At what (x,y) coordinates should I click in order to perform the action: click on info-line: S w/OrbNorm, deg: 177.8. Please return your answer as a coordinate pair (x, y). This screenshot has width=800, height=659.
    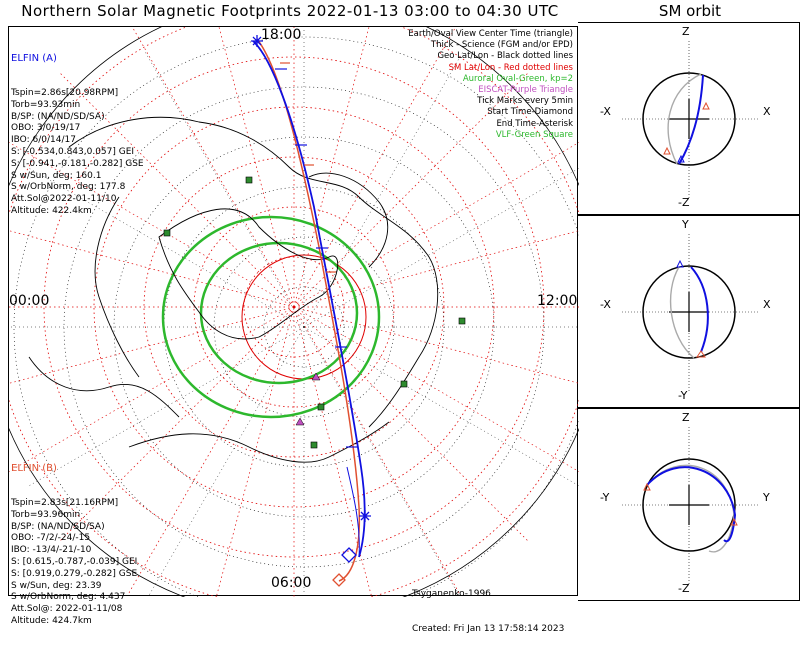
    Looking at the image, I should click on (68, 187).